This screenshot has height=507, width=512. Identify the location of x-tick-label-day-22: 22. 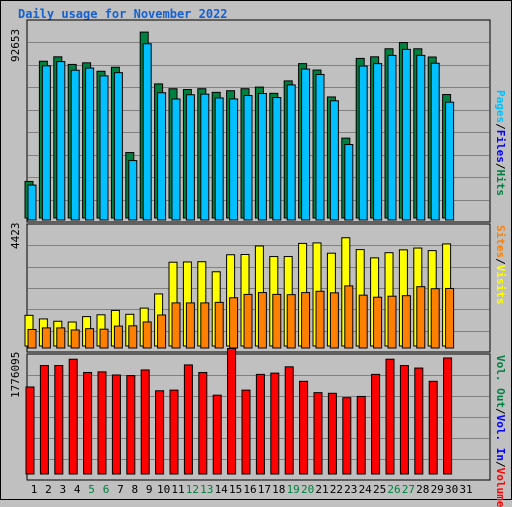
(336, 489).